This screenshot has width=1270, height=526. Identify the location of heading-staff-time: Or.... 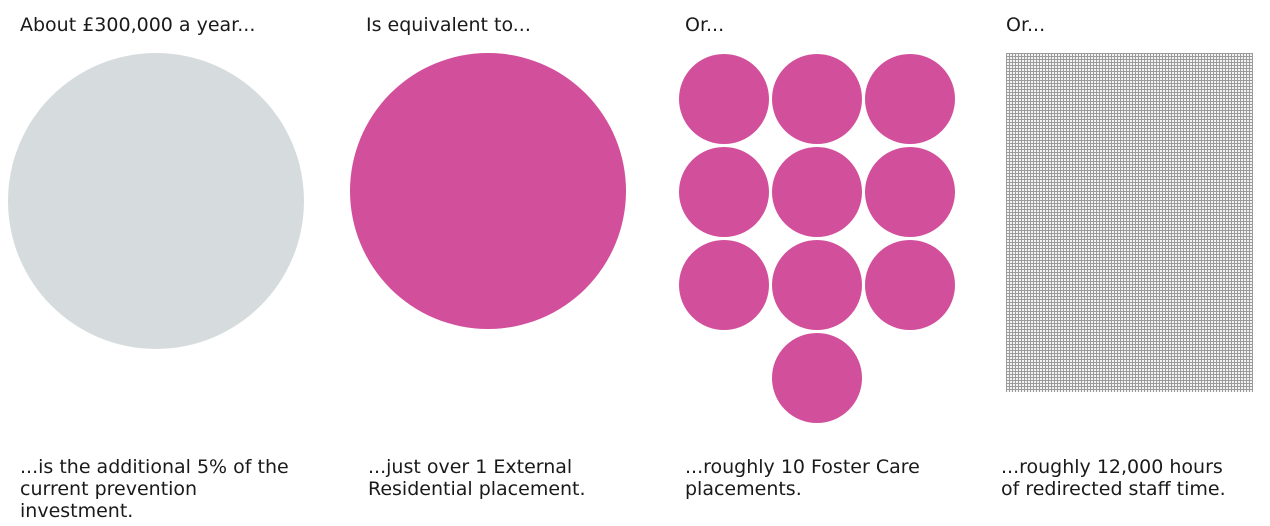
(1026, 25).